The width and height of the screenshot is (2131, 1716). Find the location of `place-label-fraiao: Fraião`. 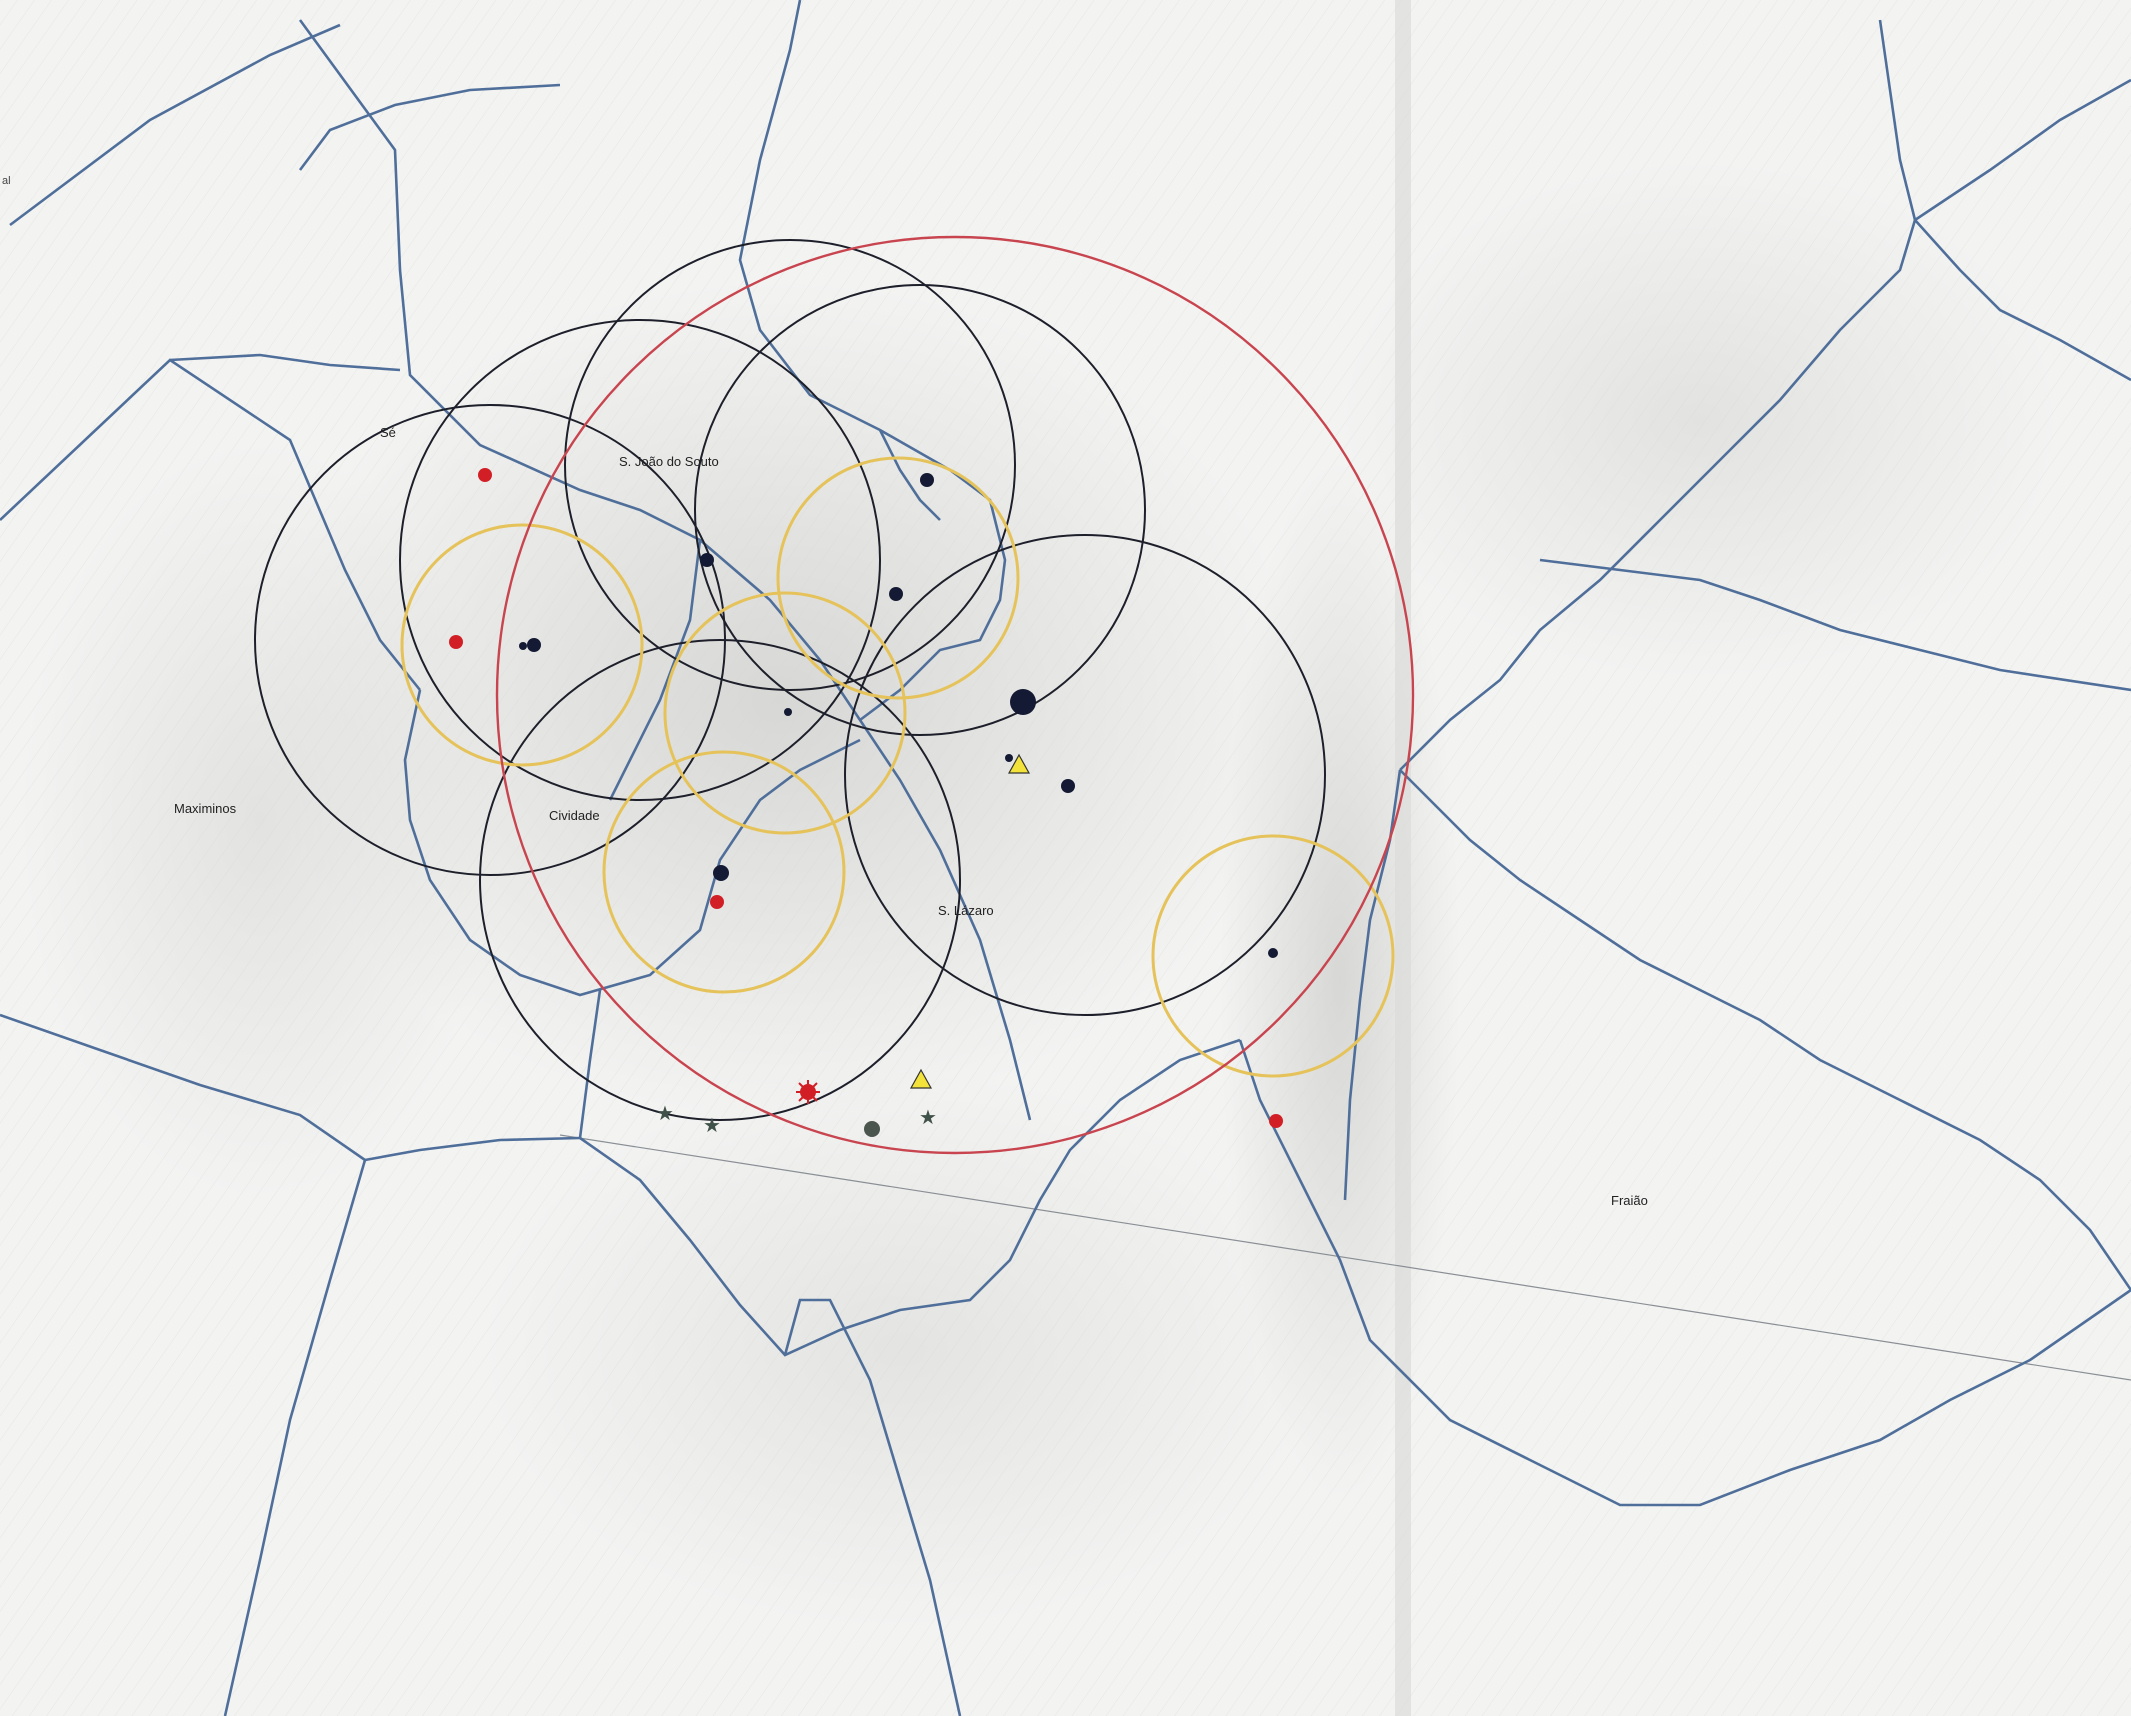

place-label-fraiao: Fraião is located at coordinates (1629, 1200).